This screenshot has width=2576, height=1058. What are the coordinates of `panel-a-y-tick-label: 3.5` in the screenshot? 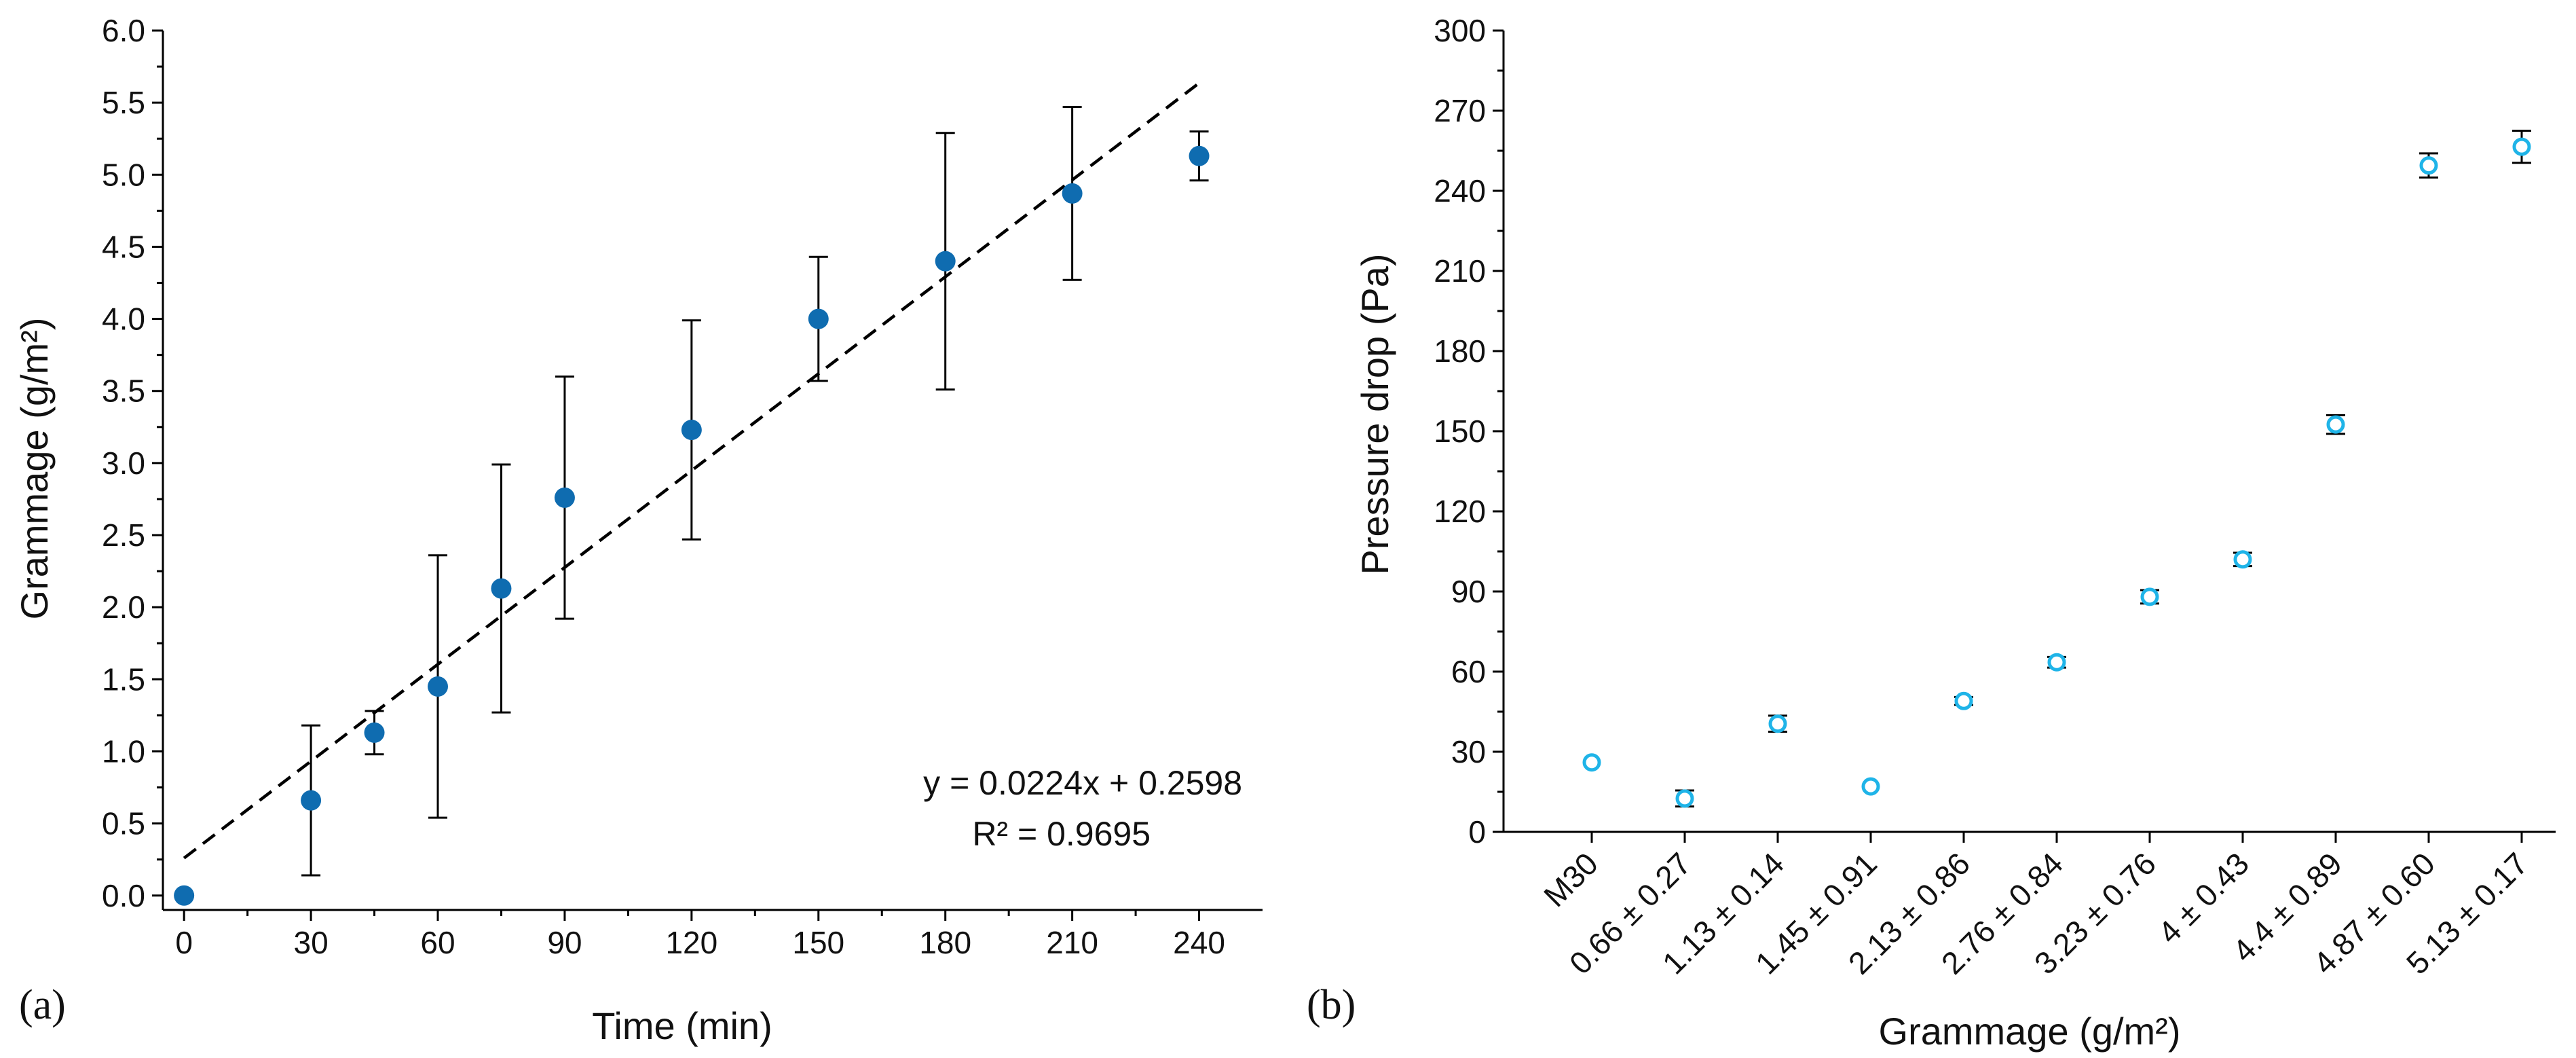 It's located at (124, 391).